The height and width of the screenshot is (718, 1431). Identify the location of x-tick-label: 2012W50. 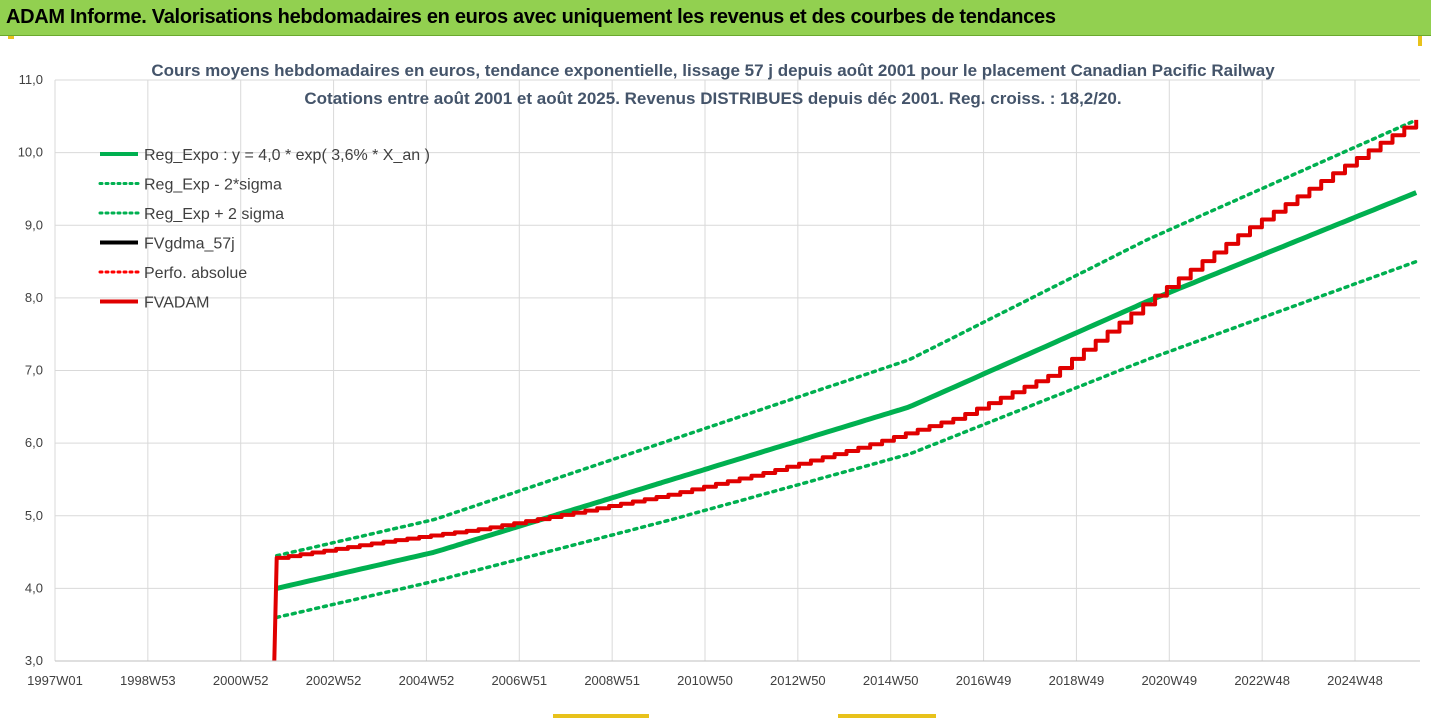
(798, 680).